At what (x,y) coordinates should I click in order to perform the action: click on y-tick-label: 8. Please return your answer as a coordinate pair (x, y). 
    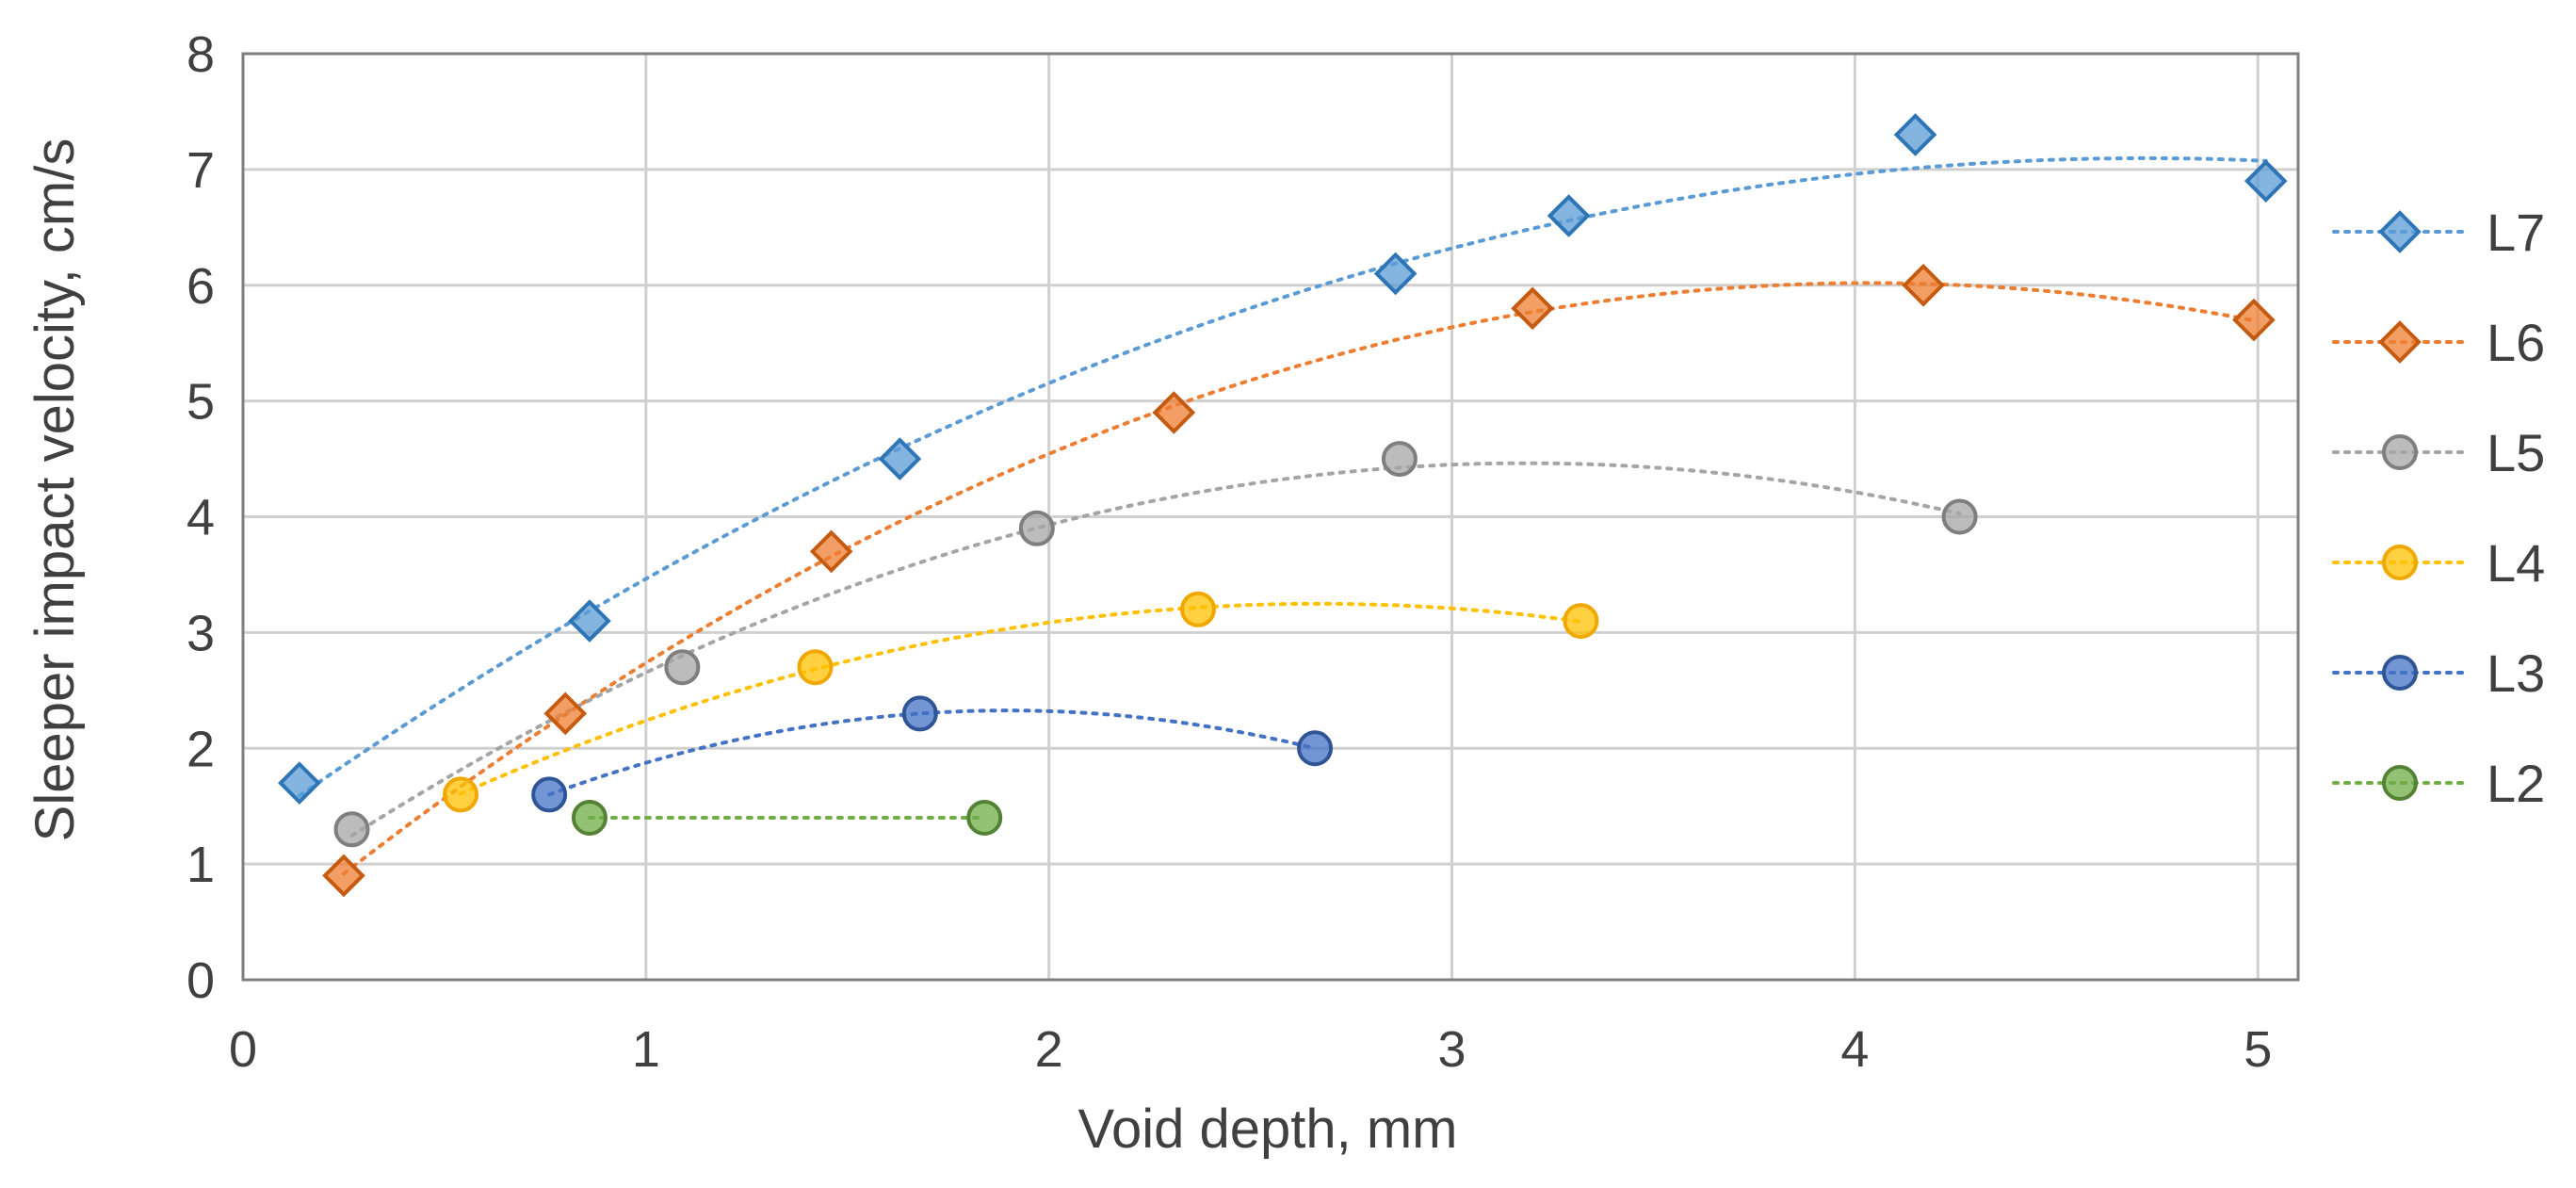
    Looking at the image, I should click on (200, 54).